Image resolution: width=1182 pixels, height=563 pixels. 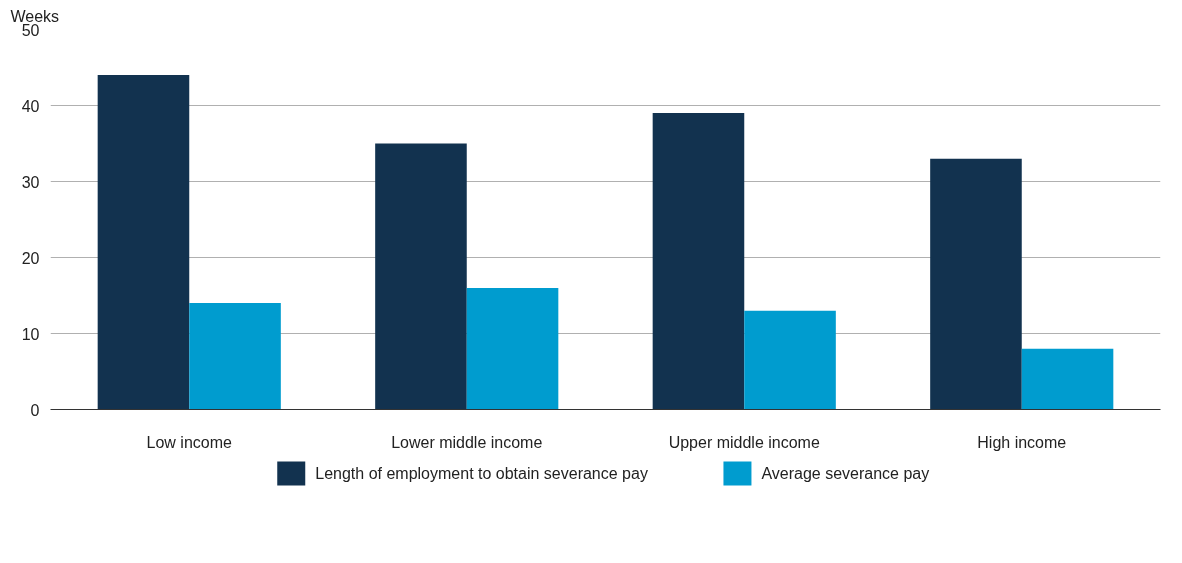 I want to click on legend-label: Length of employment to obtain severance pay, so click(x=481, y=473).